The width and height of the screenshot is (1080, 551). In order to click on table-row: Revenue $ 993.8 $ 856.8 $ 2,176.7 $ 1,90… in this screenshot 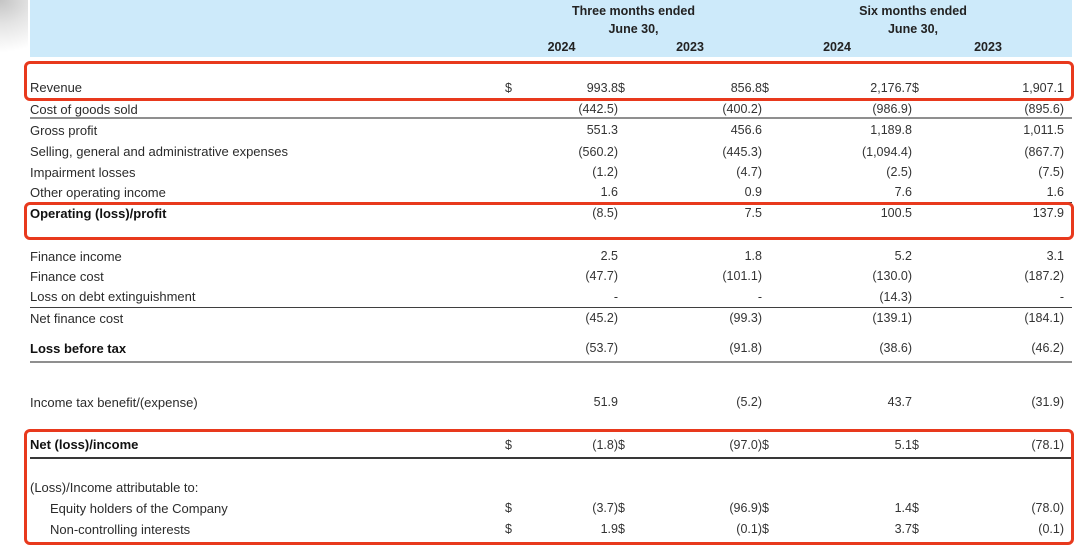, I will do `click(551, 79)`.